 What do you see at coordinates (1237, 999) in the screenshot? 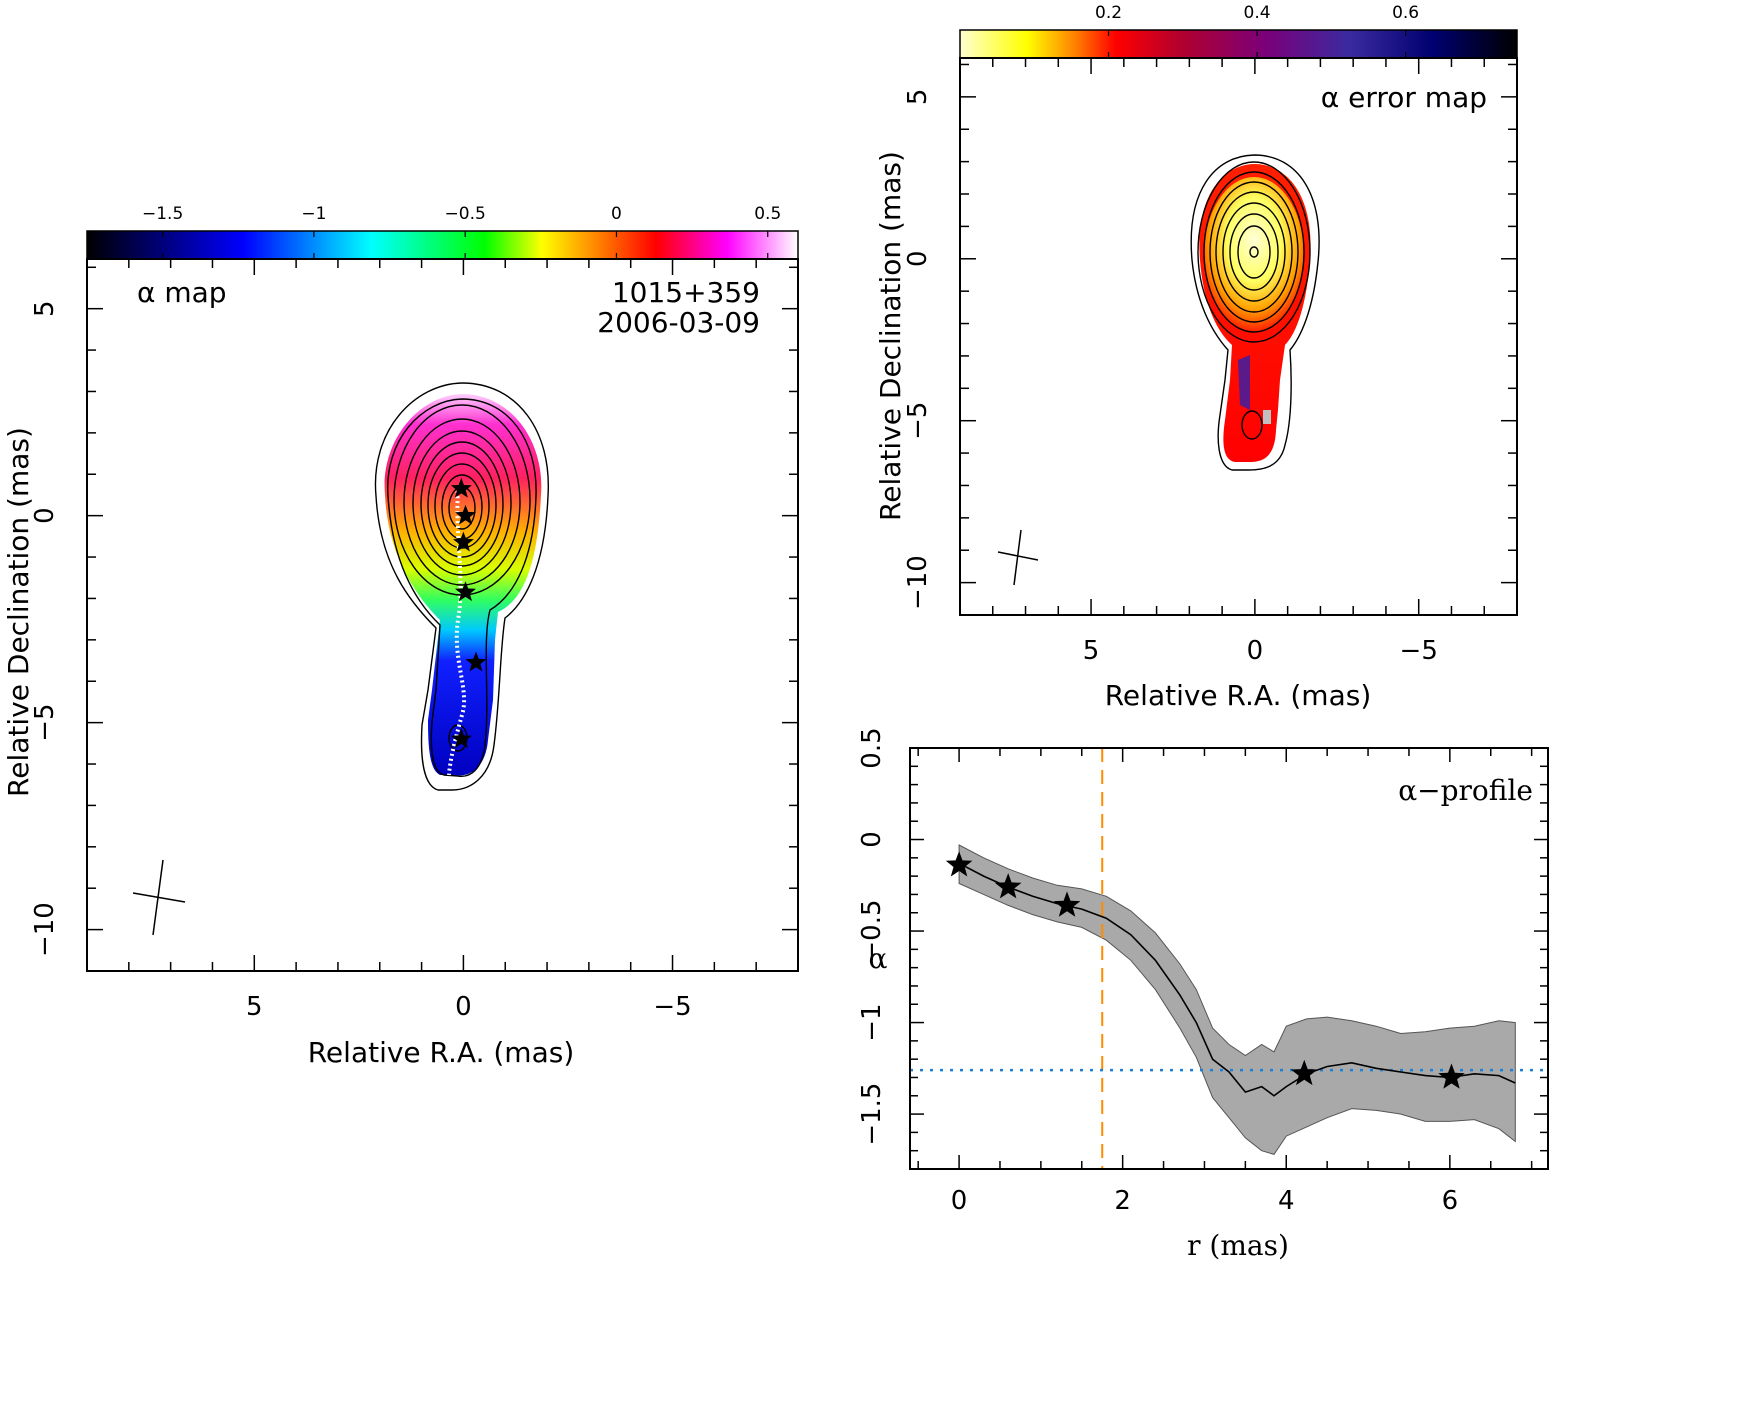
I see `error-band` at bounding box center [1237, 999].